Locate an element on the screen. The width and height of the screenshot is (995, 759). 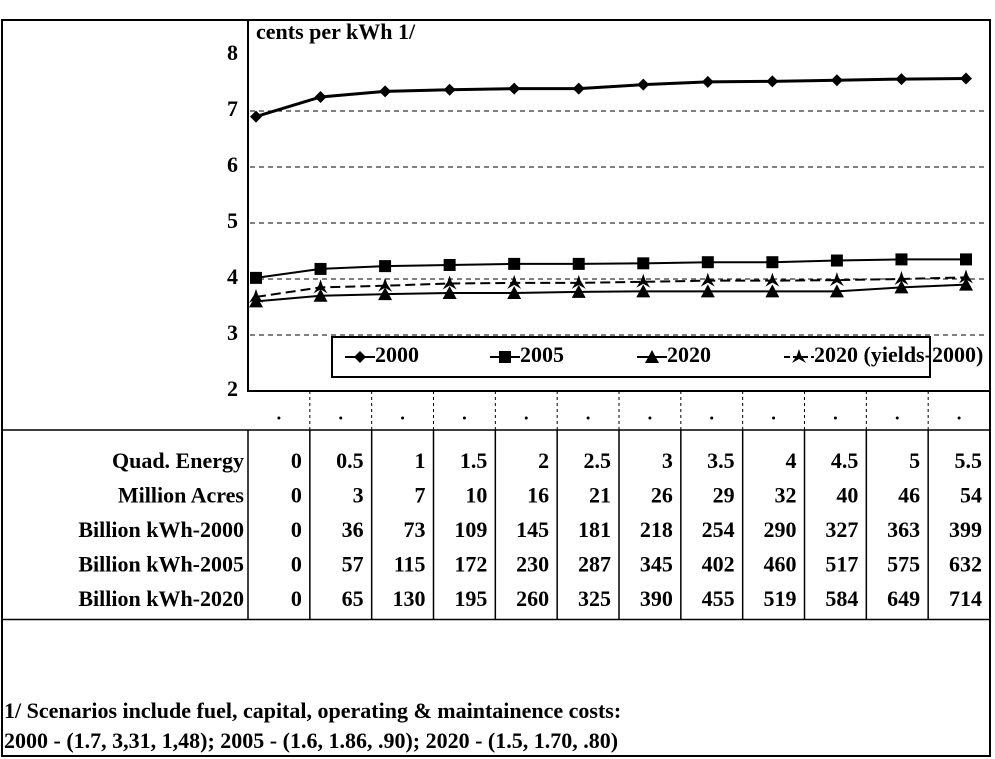
table-cell: 287 is located at coordinates (594, 564).